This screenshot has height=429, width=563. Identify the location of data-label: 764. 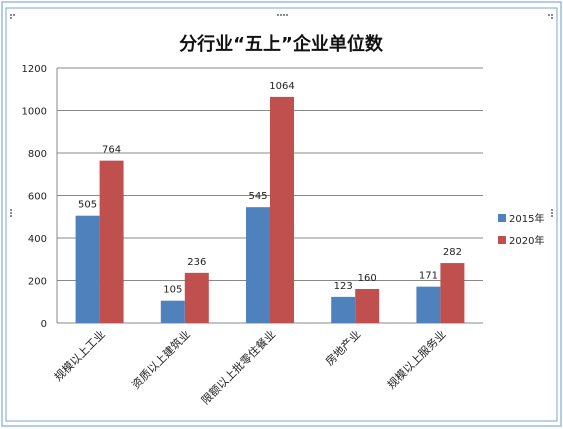
(111, 150).